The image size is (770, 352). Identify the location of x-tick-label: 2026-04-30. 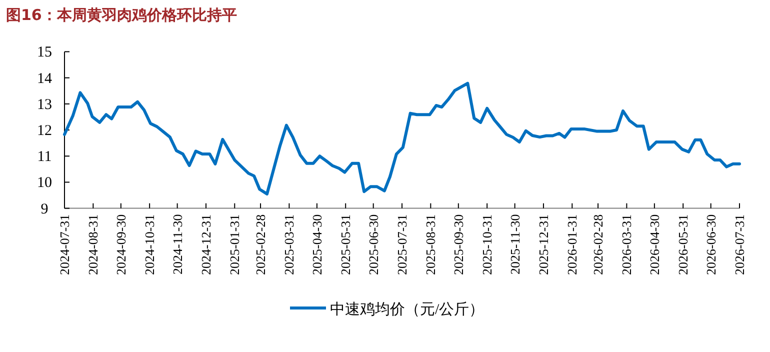
(654, 244).